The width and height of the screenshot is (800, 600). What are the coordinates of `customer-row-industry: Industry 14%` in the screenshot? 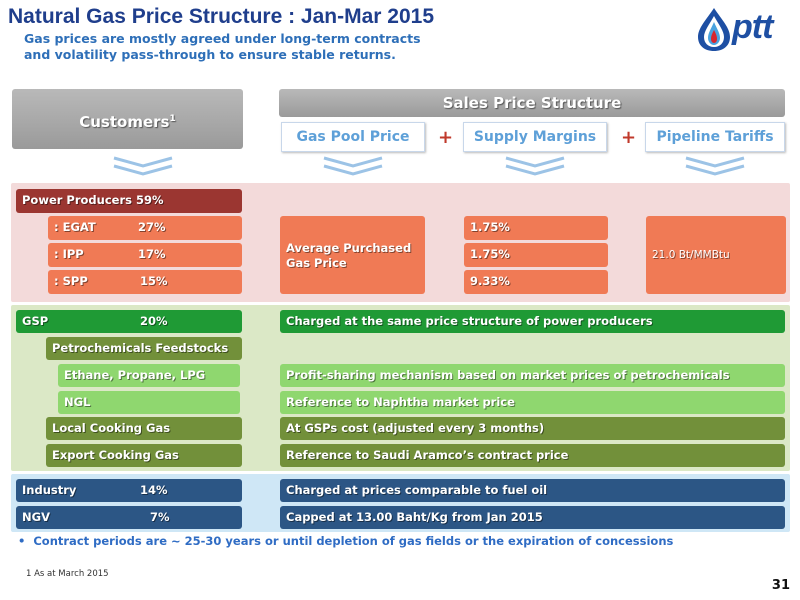 It's located at (129, 490).